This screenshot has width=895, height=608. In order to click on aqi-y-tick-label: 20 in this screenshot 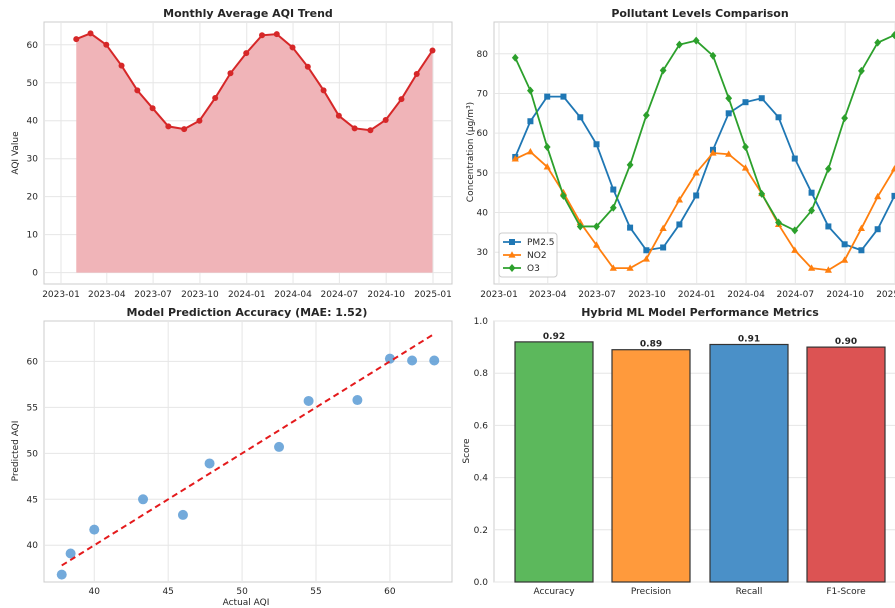, I will do `click(33, 198)`.